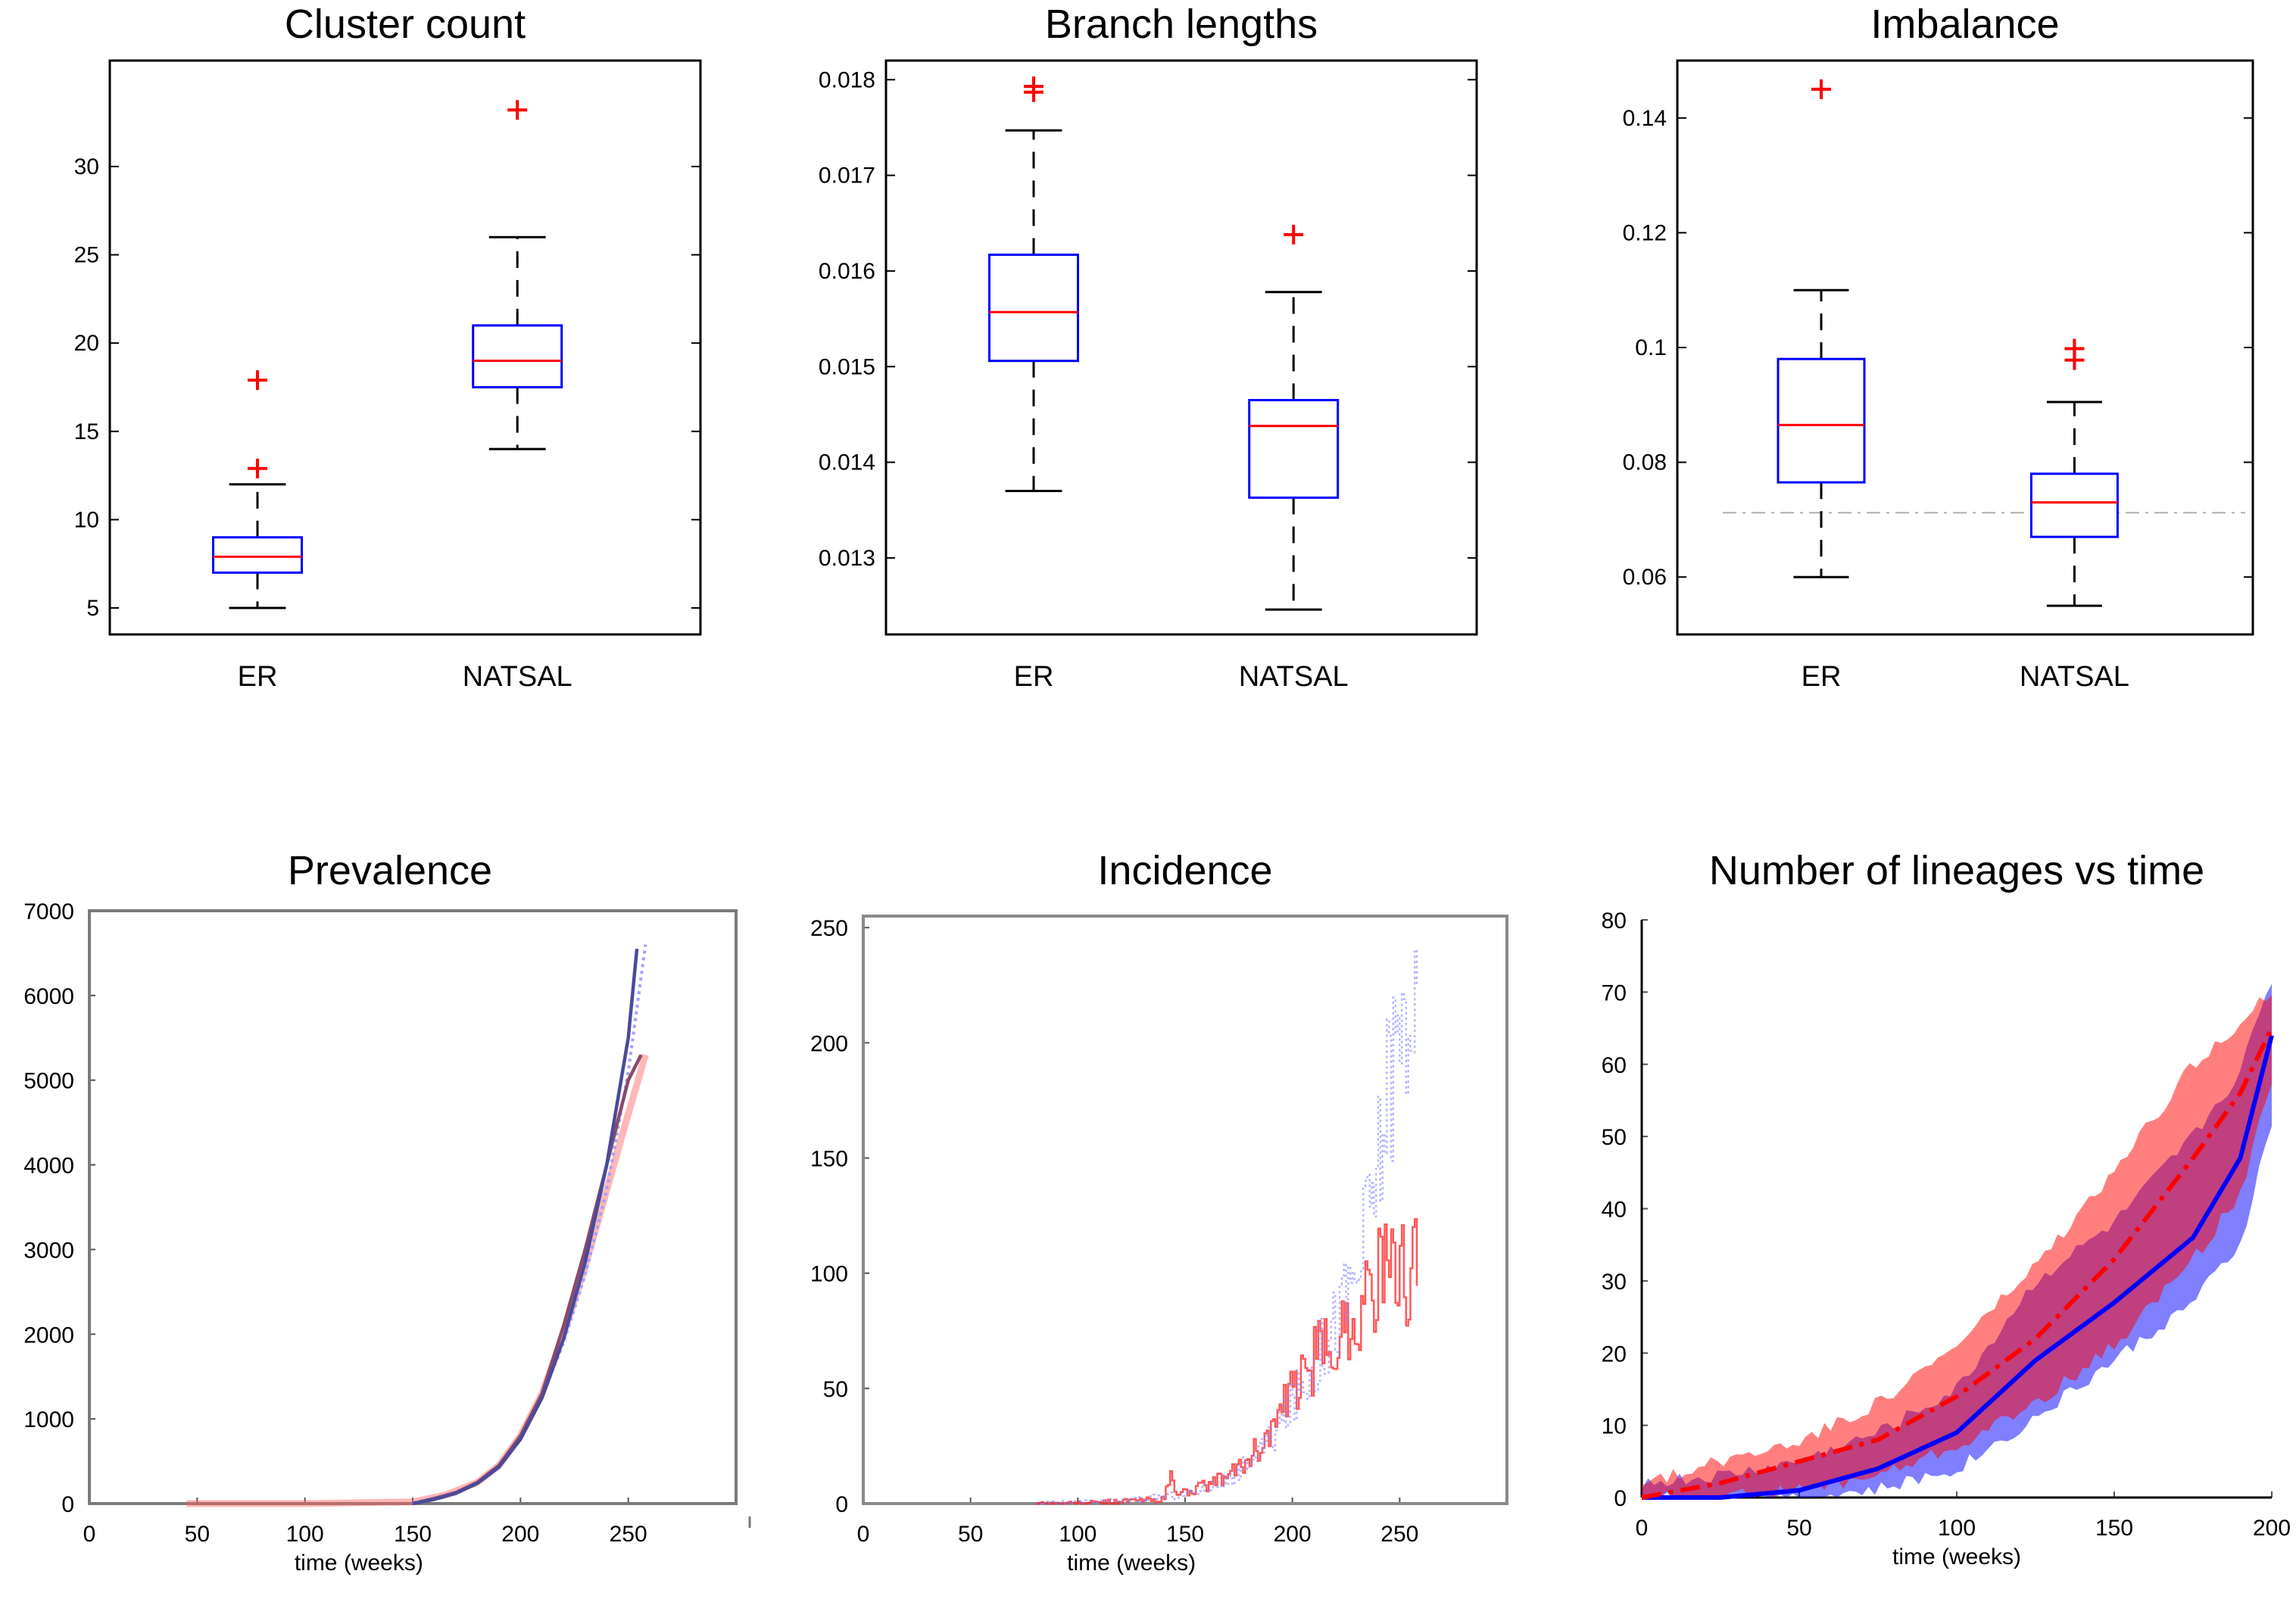 The width and height of the screenshot is (2296, 1602). What do you see at coordinates (1645, 462) in the screenshot?
I see `y-tick-label: 0.08` at bounding box center [1645, 462].